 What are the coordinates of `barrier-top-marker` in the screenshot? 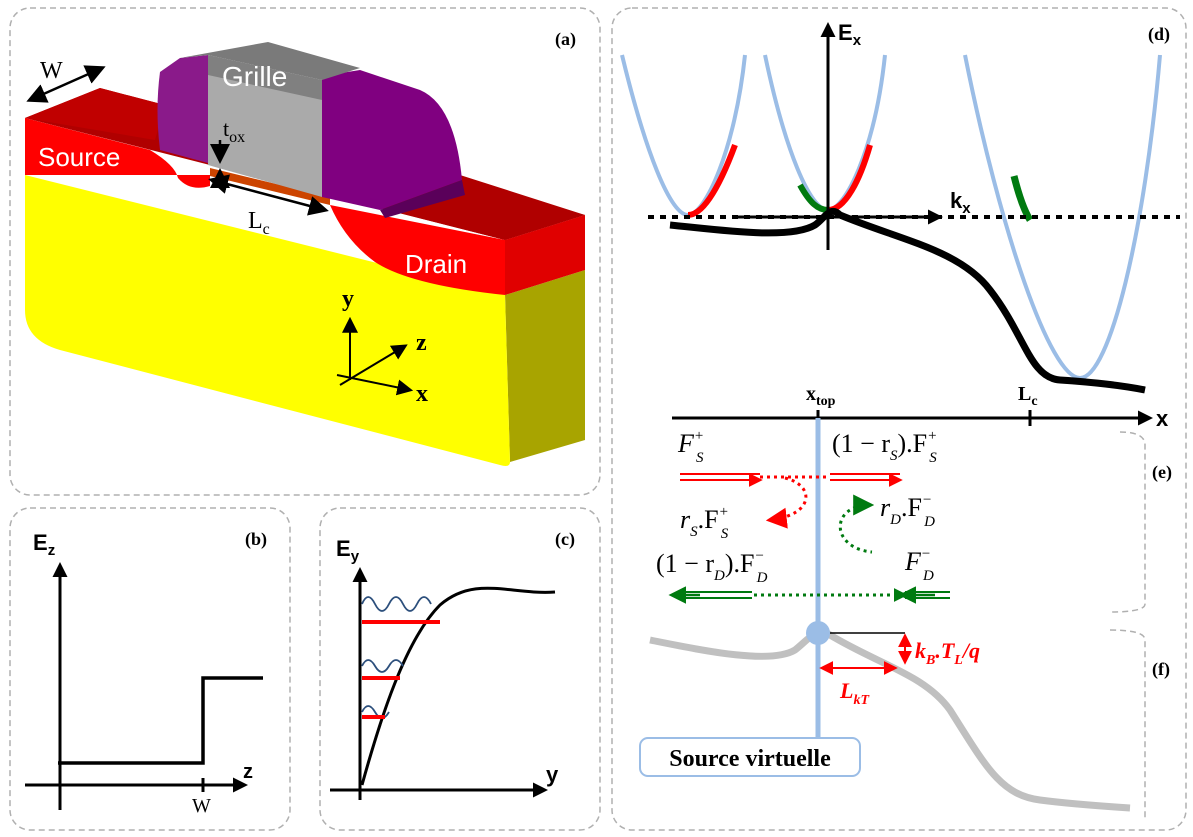 It's located at (818, 633).